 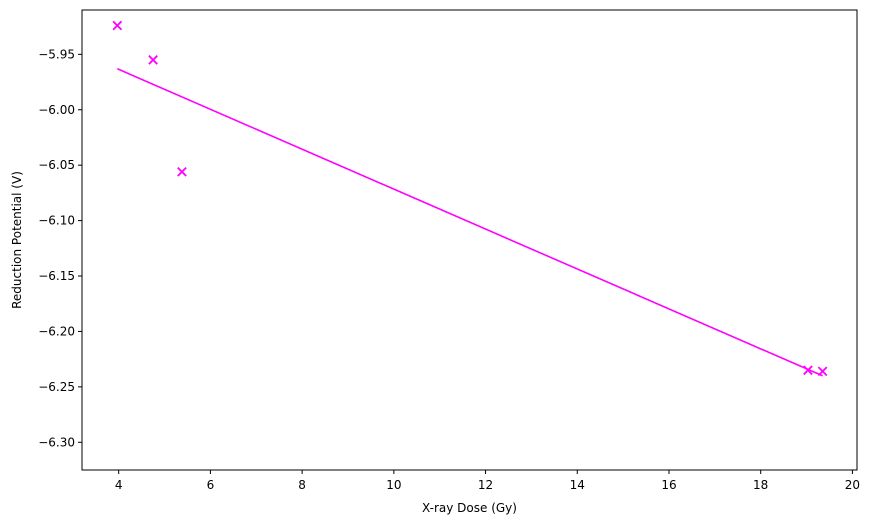 What do you see at coordinates (17, 240) in the screenshot?
I see `y-axis-label: Reduction Potential (V)` at bounding box center [17, 240].